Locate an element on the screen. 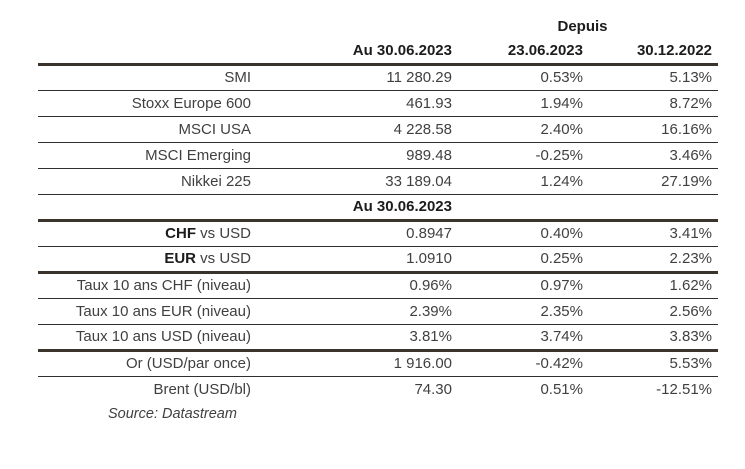 The height and width of the screenshot is (469, 745). table-row-msci-usa: MSCI USA 4 228.58 2.40% 16.16% is located at coordinates (378, 129).